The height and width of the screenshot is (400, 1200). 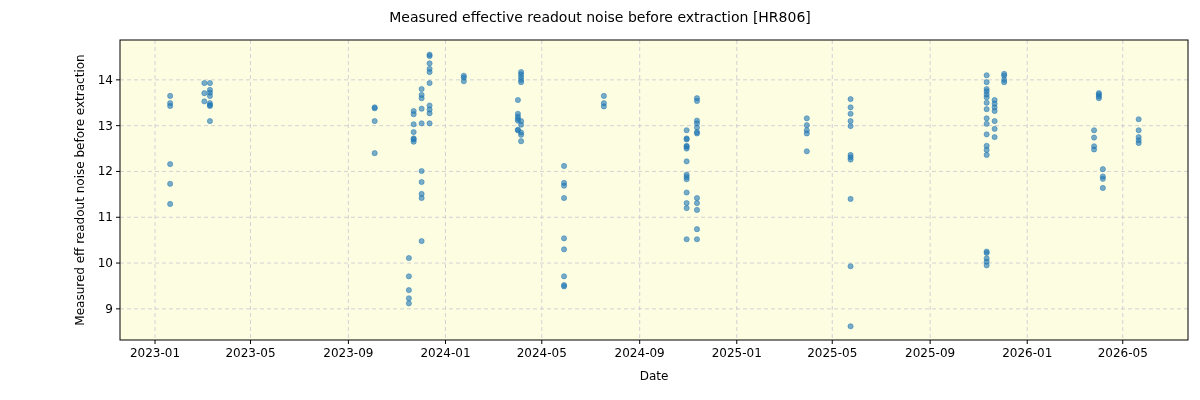 I want to click on x-tick-label: 2023-09, so click(x=348, y=353).